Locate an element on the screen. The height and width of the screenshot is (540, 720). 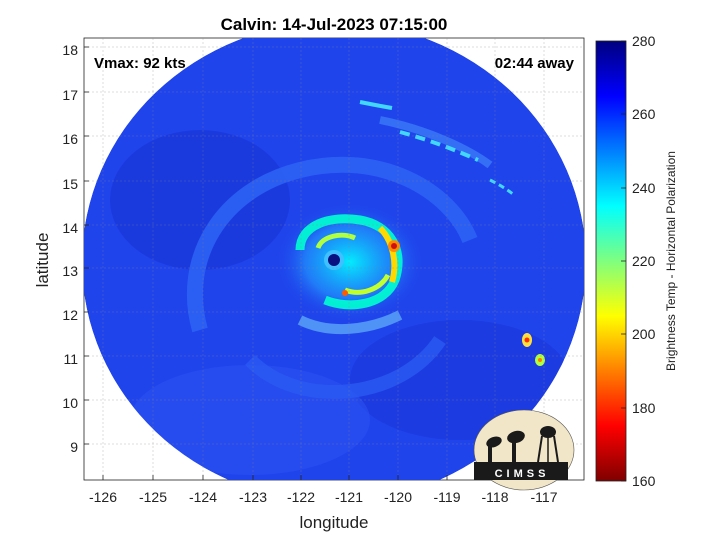
y-axis-label: latitude is located at coordinates (42, 260).